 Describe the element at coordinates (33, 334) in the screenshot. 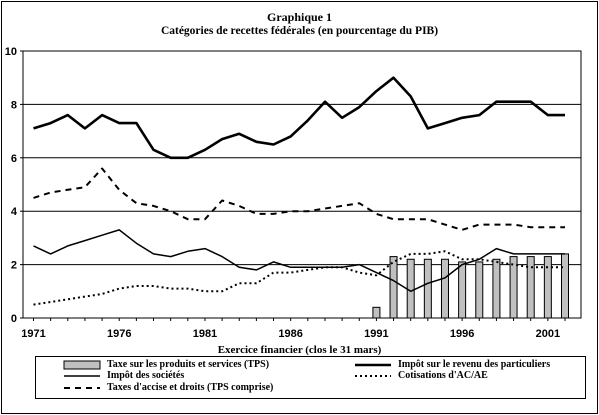

I see `x-tick-label-1971: 1971` at that location.